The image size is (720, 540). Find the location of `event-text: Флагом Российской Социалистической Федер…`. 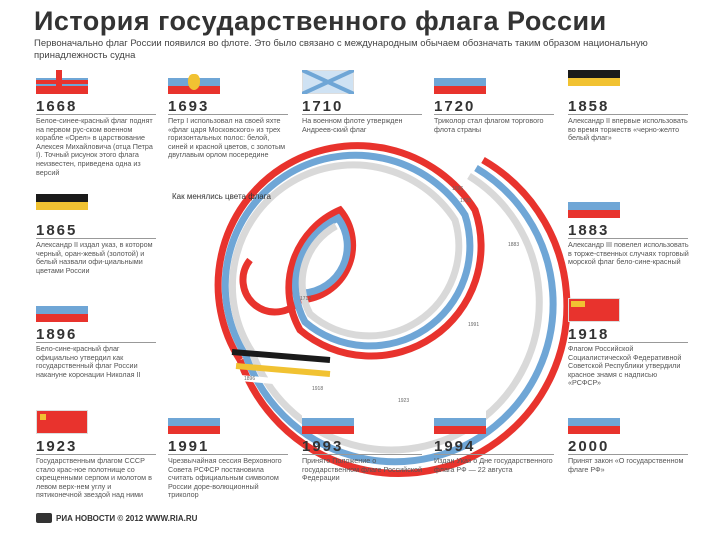

event-text: Флагом Российской Социалистической Федер… is located at coordinates (625, 366).